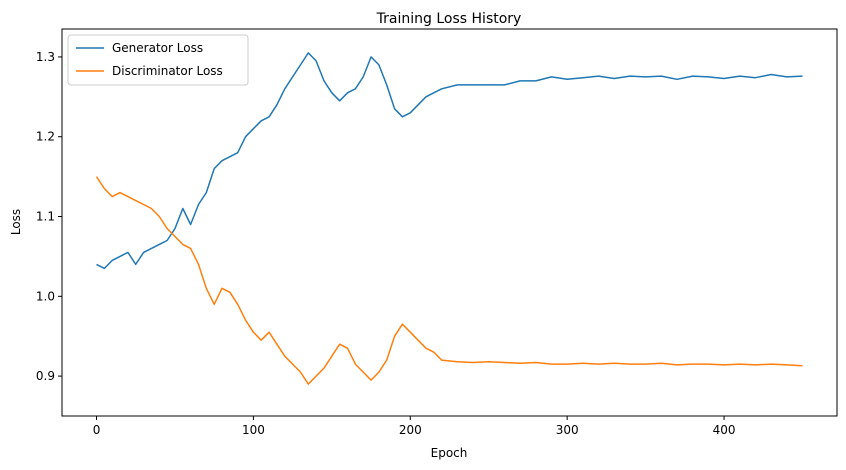 This screenshot has height=470, width=846. What do you see at coordinates (16, 222) in the screenshot?
I see `y-axis-label: Loss` at bounding box center [16, 222].